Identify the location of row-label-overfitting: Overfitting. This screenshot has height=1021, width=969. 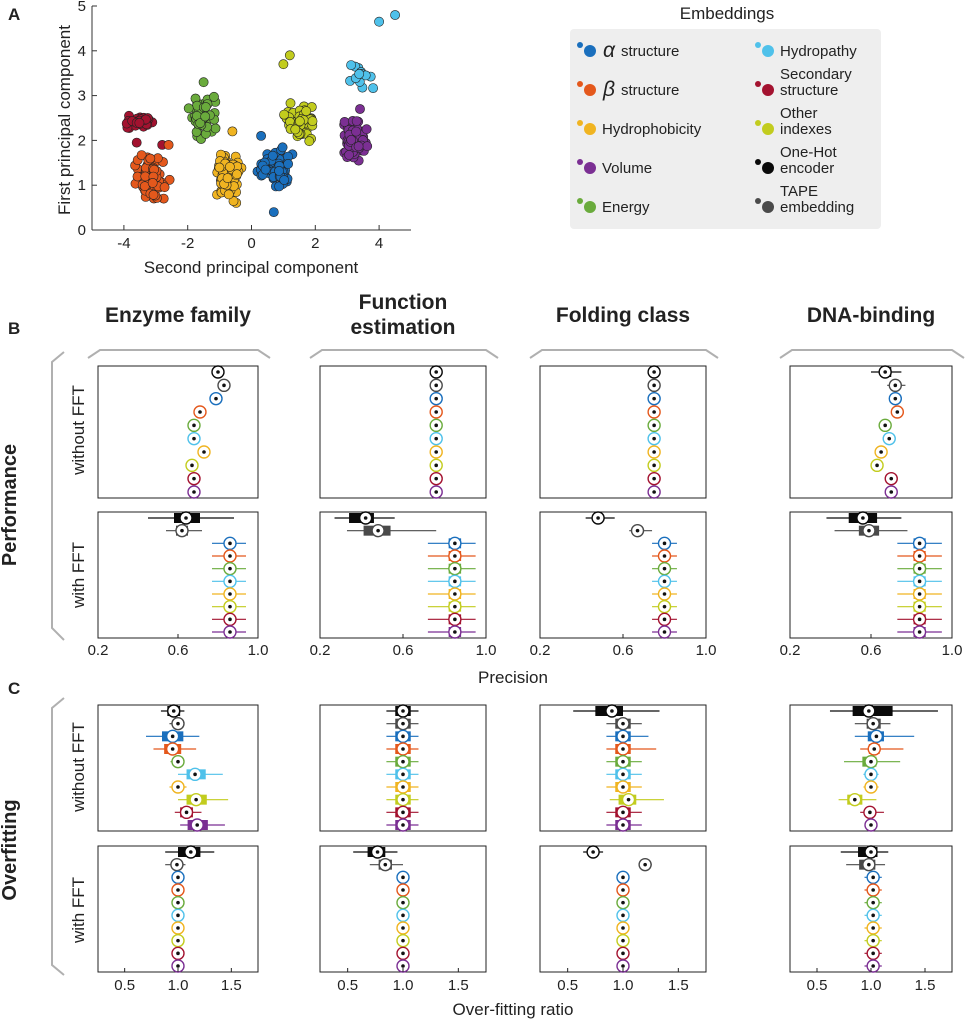
(10, 849).